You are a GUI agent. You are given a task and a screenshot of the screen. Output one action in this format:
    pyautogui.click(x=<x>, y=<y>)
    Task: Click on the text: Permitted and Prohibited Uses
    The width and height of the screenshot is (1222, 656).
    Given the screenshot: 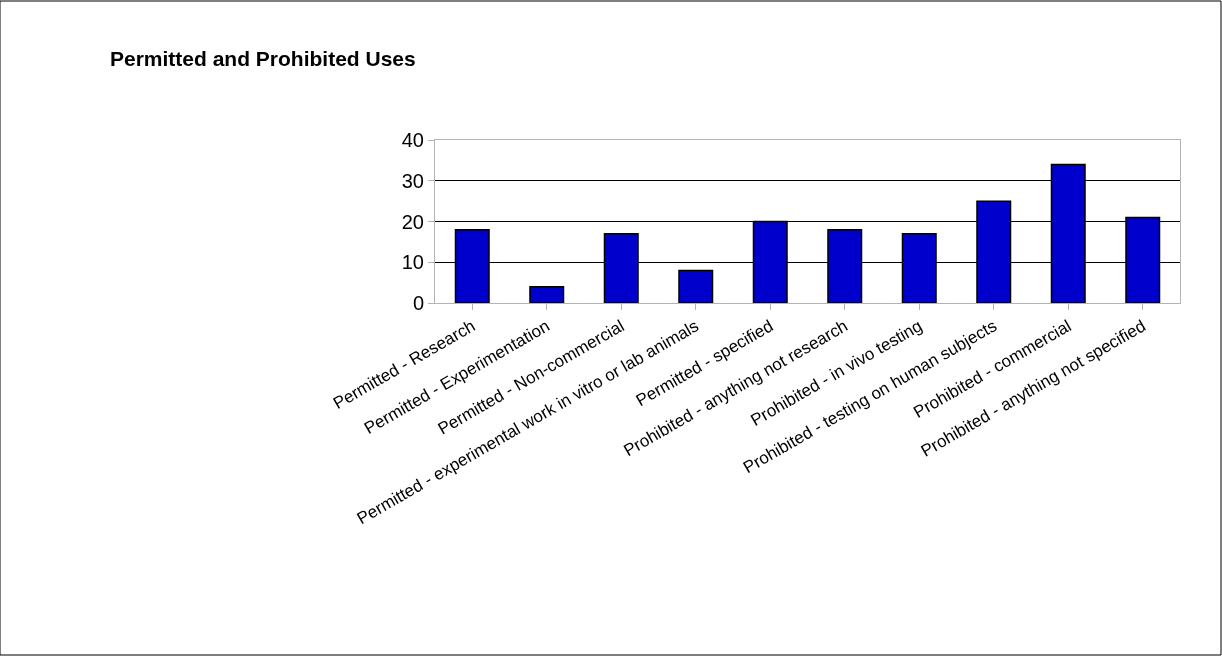 What is the action you would take?
    pyautogui.click(x=263, y=59)
    